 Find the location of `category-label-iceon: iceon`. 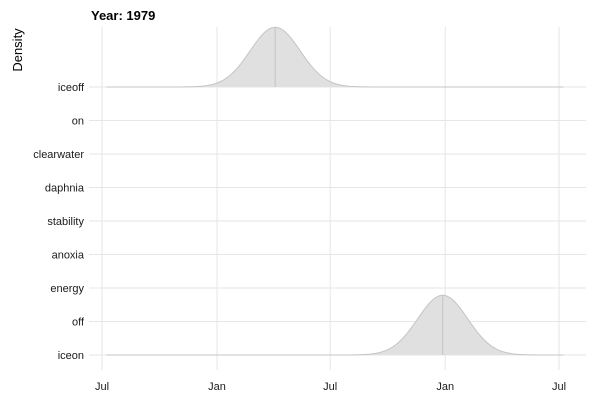

category-label-iceon: iceon is located at coordinates (71, 356).